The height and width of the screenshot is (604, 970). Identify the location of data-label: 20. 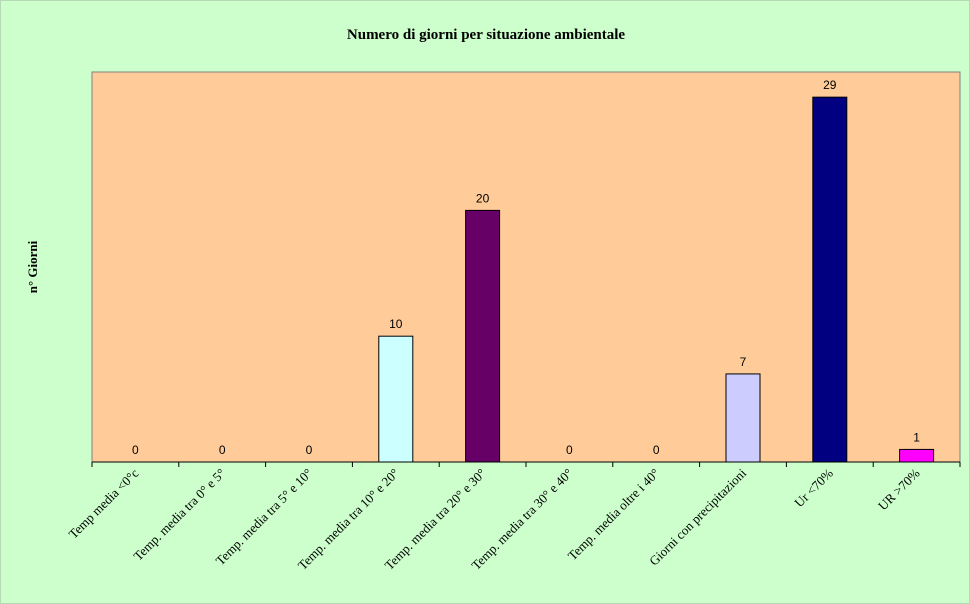
(483, 198).